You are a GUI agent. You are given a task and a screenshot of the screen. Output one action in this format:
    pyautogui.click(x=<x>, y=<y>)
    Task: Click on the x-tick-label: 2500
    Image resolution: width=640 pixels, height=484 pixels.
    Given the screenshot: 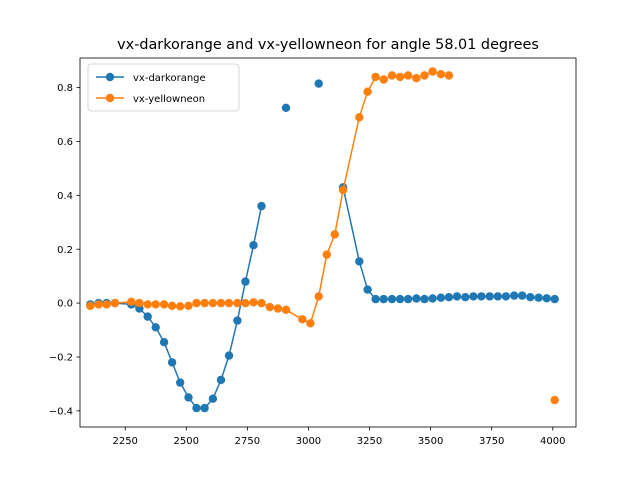 What is the action you would take?
    pyautogui.click(x=186, y=441)
    